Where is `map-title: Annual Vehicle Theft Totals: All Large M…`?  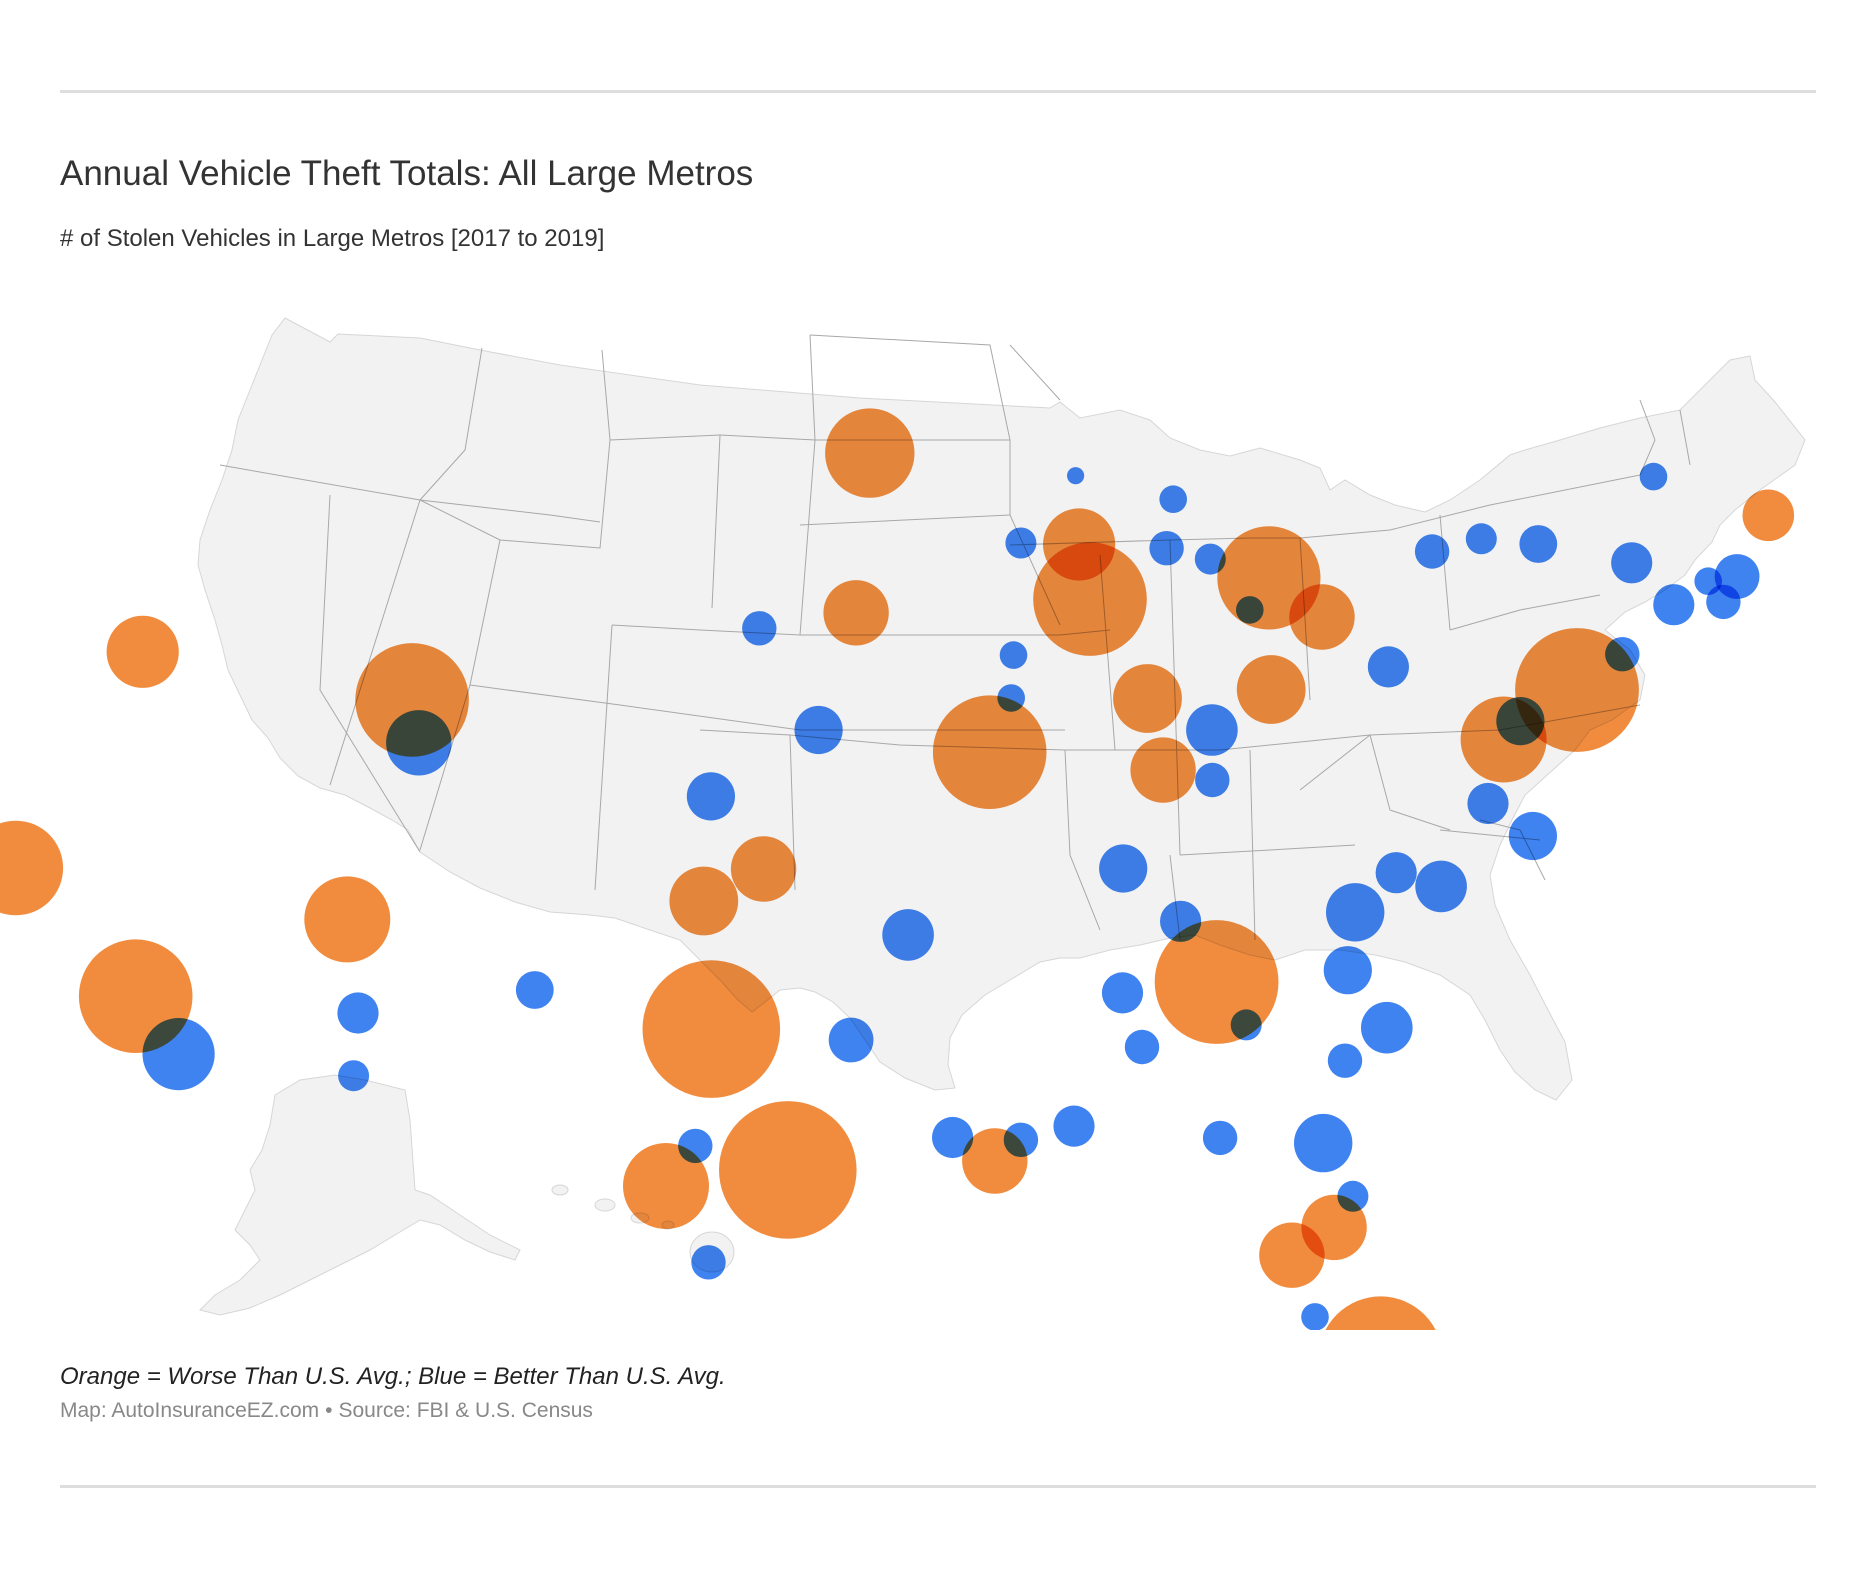
map-title: Annual Vehicle Theft Totals: All Large M… is located at coordinates (407, 173).